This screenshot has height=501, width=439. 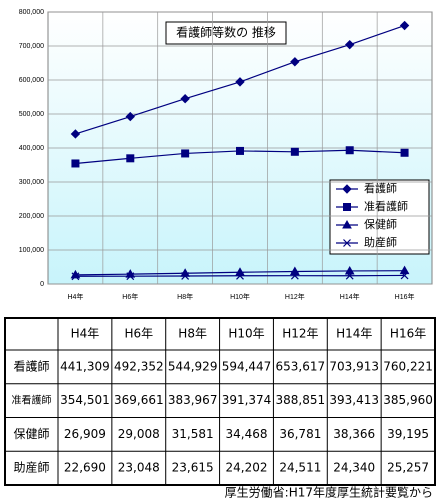 I want to click on table-header: H16年, so click(x=408, y=334).